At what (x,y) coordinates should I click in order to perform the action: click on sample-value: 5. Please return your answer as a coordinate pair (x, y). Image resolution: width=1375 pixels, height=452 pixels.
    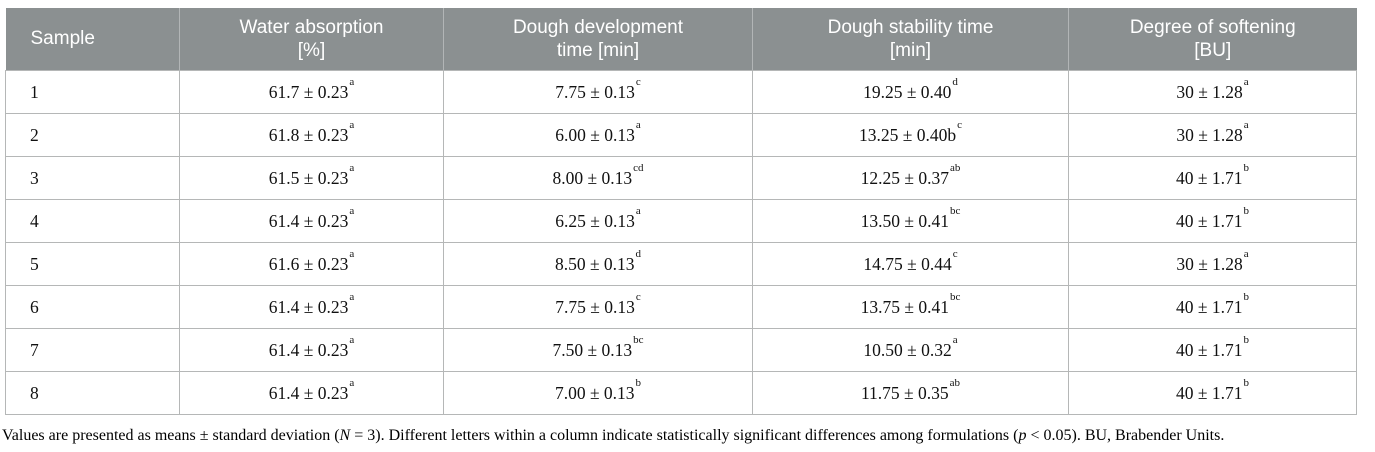
    Looking at the image, I should click on (34, 263).